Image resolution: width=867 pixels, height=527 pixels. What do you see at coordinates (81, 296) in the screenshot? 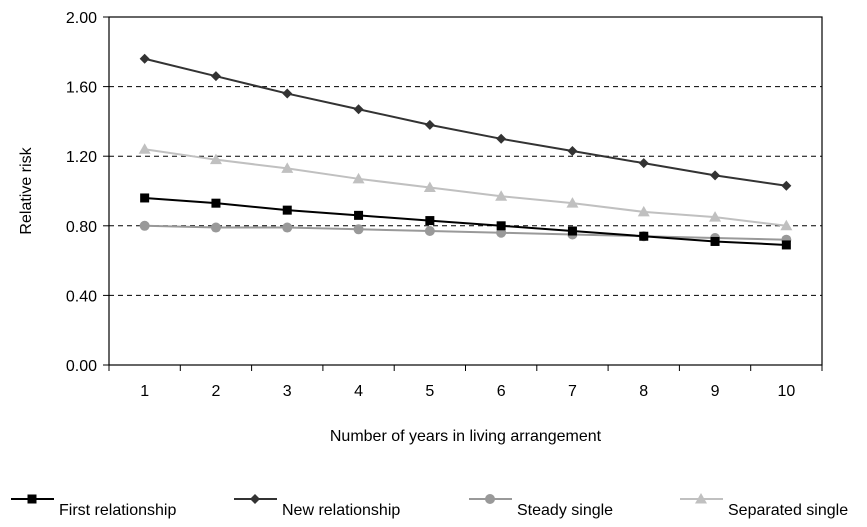
I see `y-tick-label: 0.40` at bounding box center [81, 296].